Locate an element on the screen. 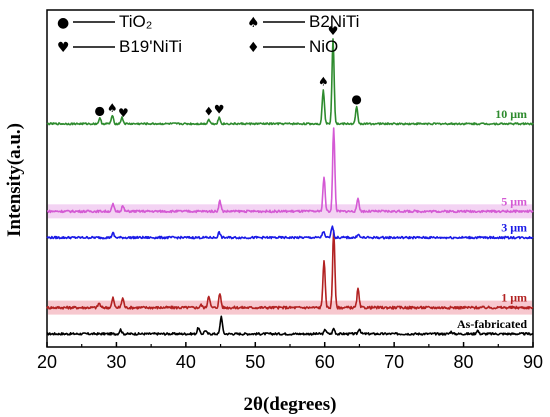  x-tick-label: 70 is located at coordinates (394, 362).